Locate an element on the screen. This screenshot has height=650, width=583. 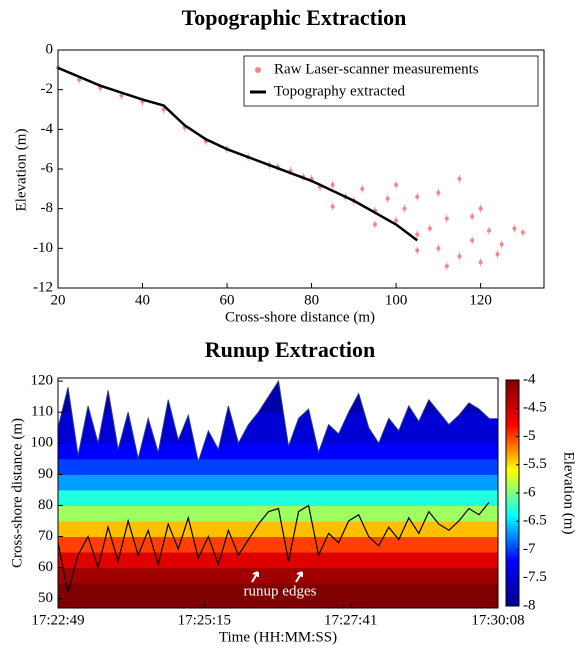
y-tick-label: -2 is located at coordinates (47, 89).